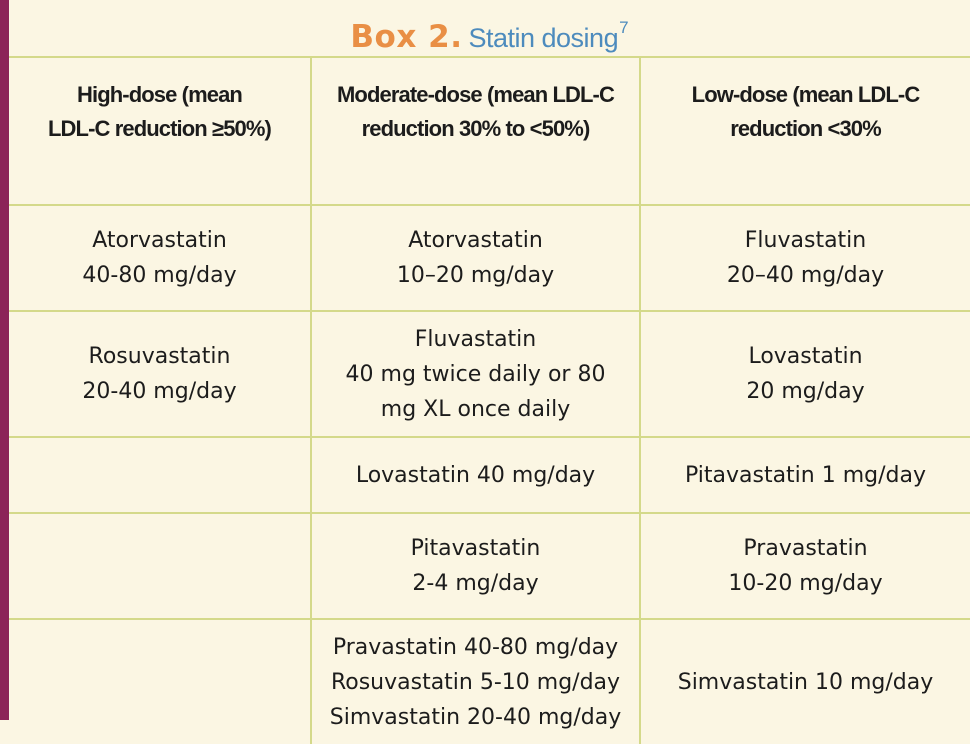 This screenshot has width=970, height=744. What do you see at coordinates (475, 548) in the screenshot?
I see `cell-line: Pitavastatin` at bounding box center [475, 548].